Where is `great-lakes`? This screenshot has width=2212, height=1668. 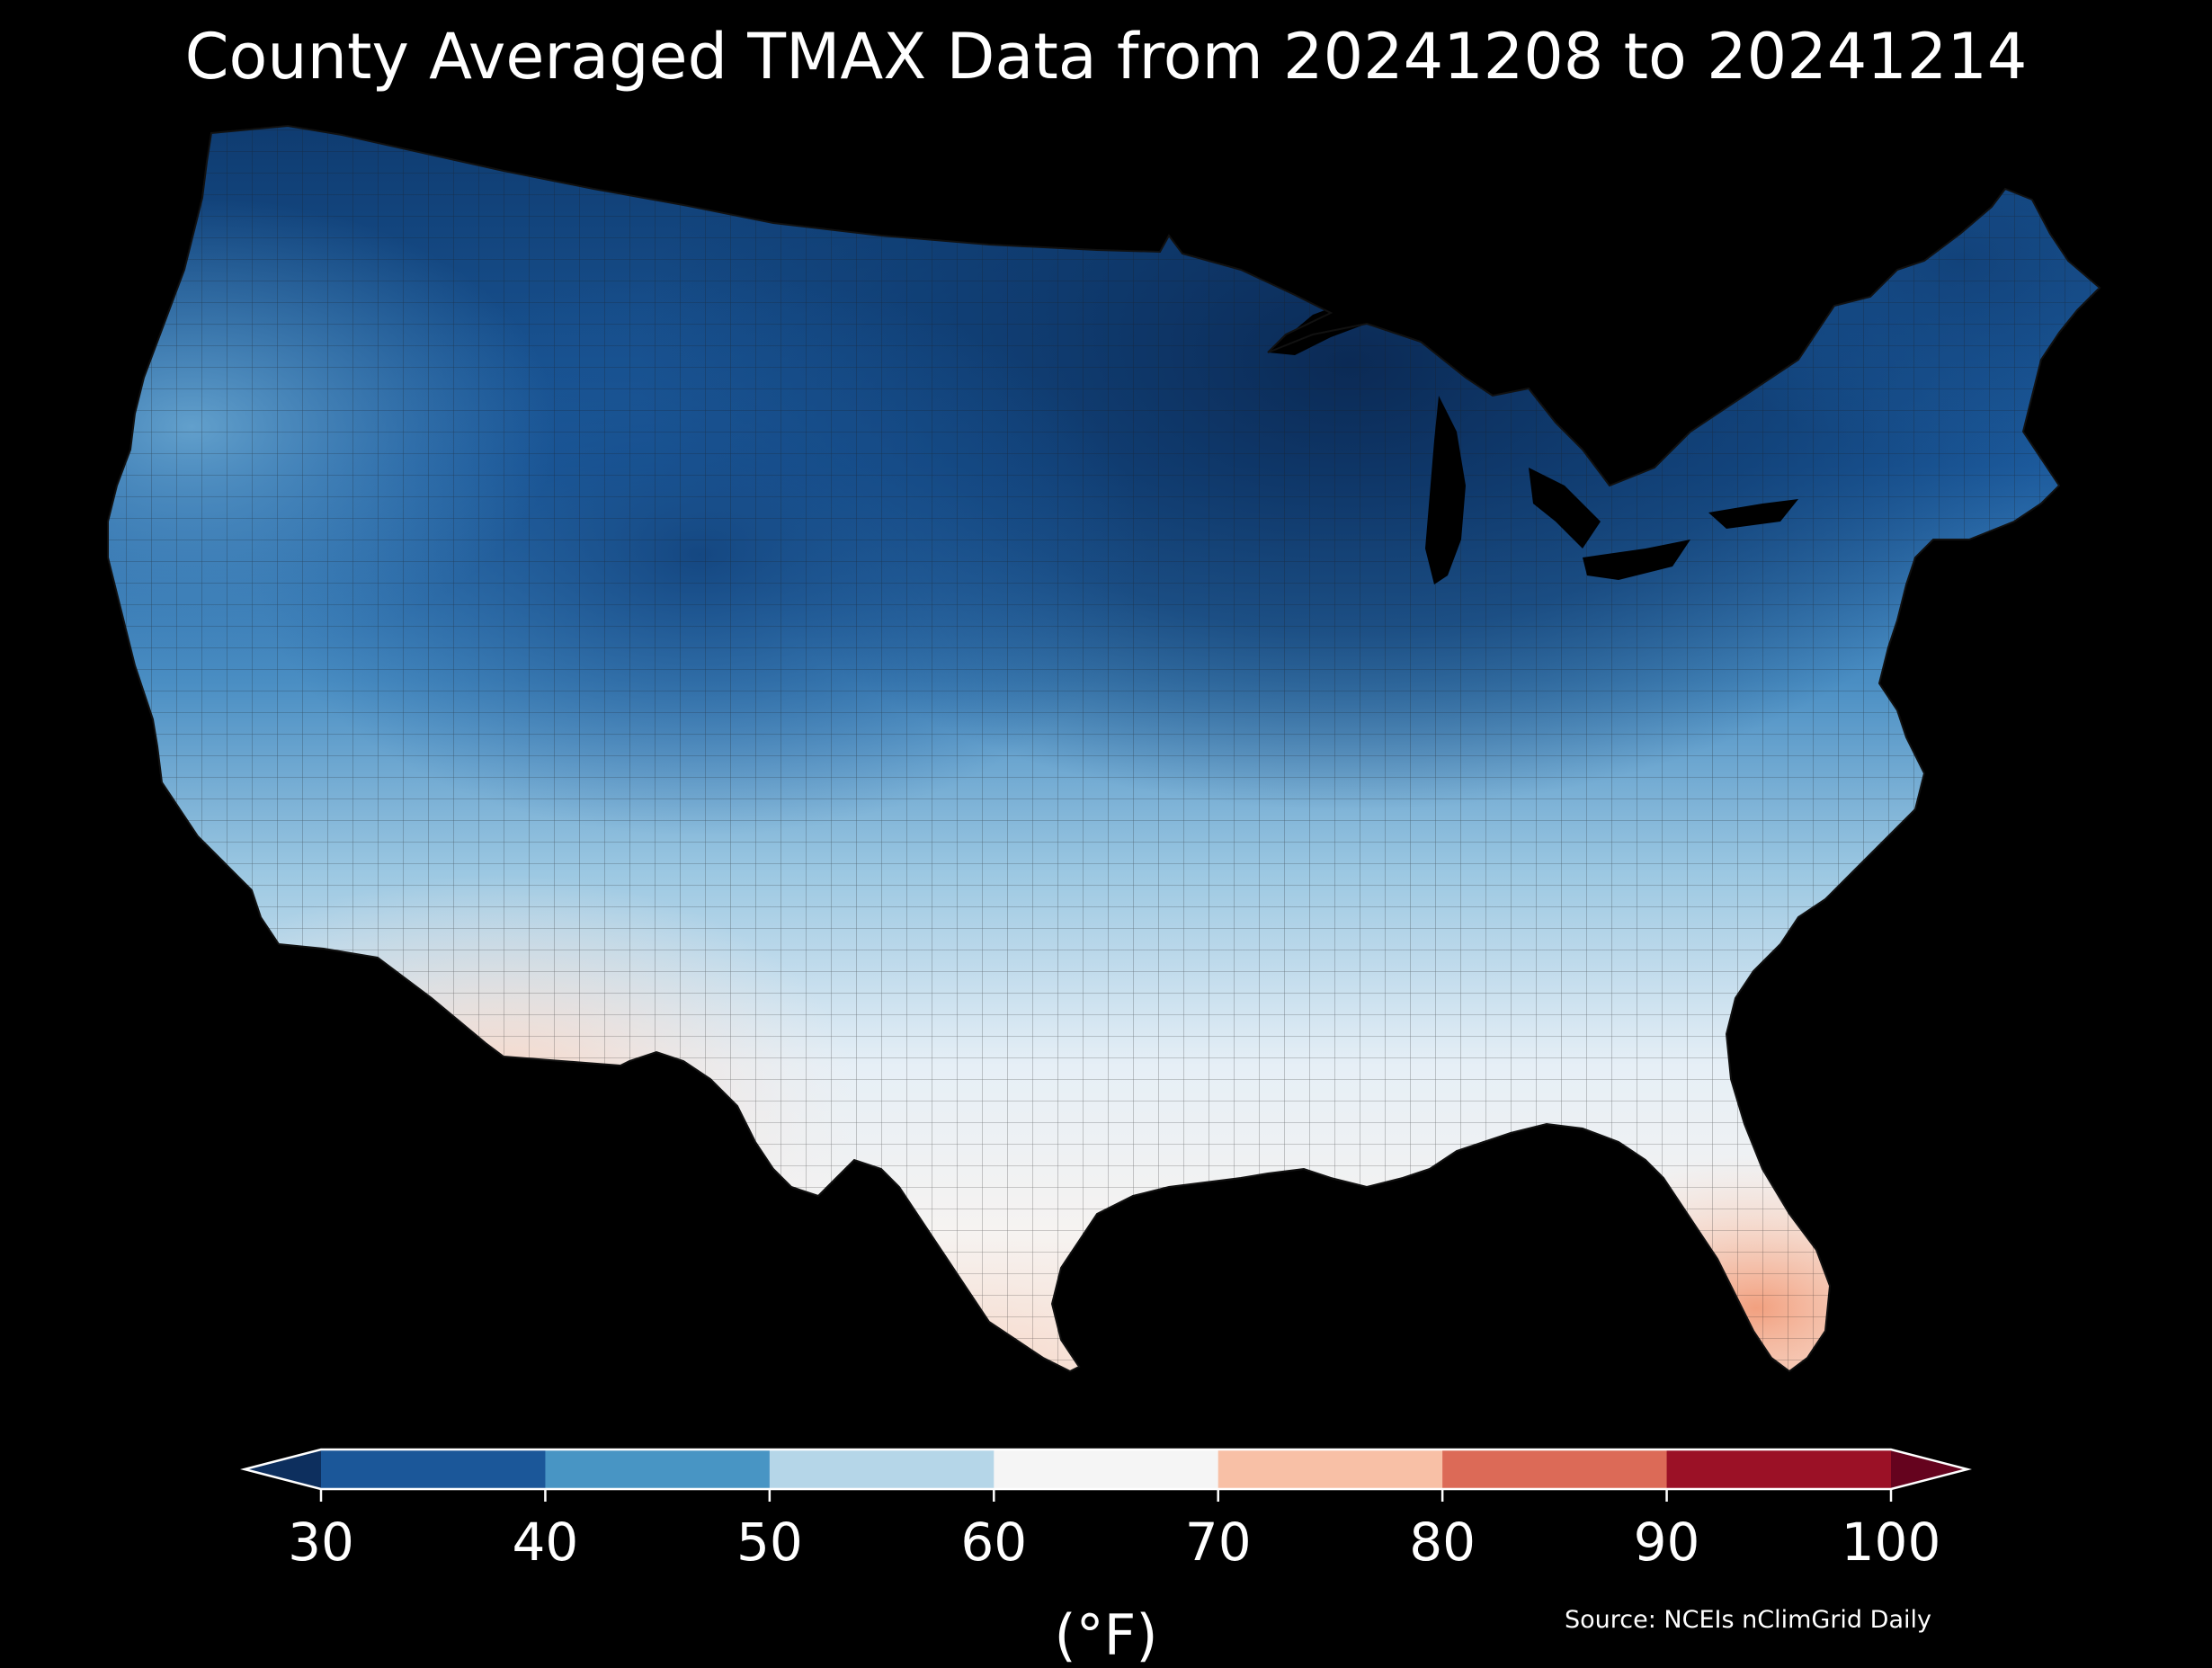
great-lakes is located at coordinates (1533, 442).